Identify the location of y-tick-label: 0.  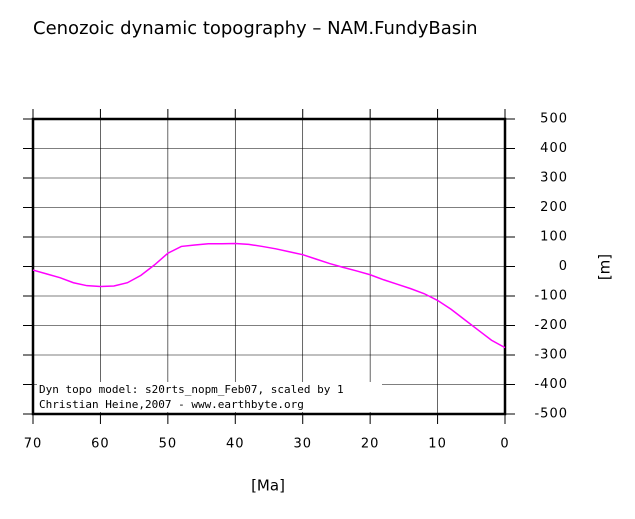
(563, 266).